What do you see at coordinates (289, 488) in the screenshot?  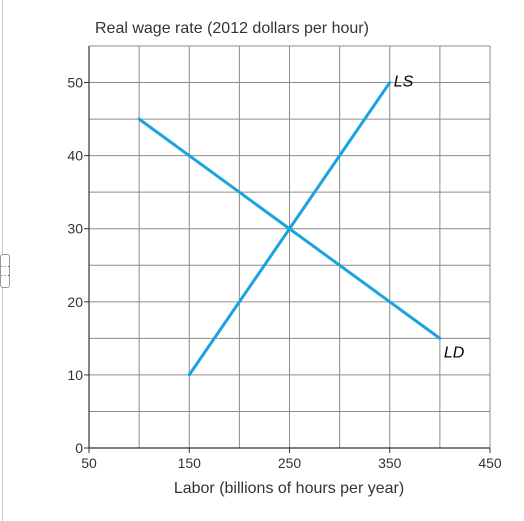 I see `x-axis-title: Labor (billions of hours per year)` at bounding box center [289, 488].